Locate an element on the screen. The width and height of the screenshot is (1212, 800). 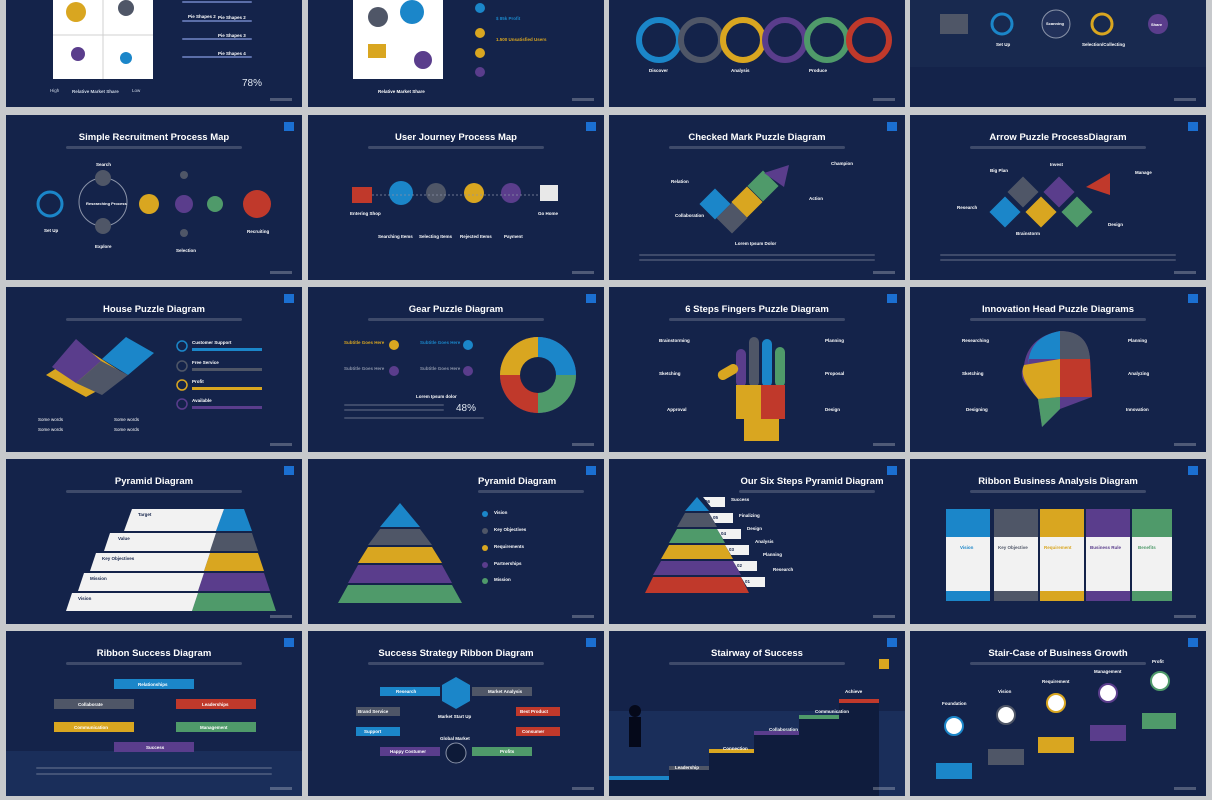
brand-service-label: Brand Service is located at coordinates (373, 711).